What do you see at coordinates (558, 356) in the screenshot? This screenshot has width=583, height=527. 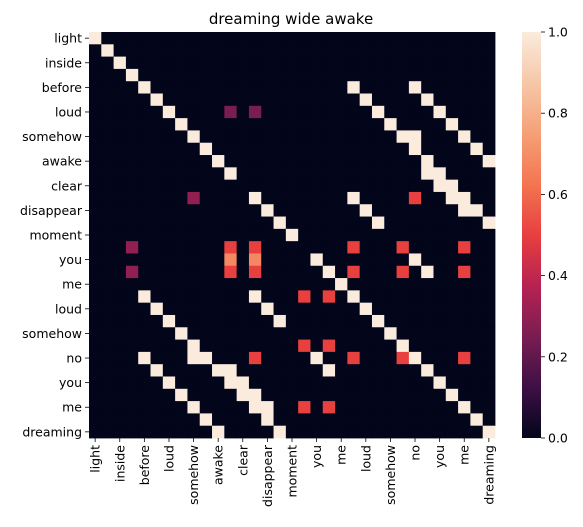 I see `colorbar-tick-label: 0.2` at bounding box center [558, 356].